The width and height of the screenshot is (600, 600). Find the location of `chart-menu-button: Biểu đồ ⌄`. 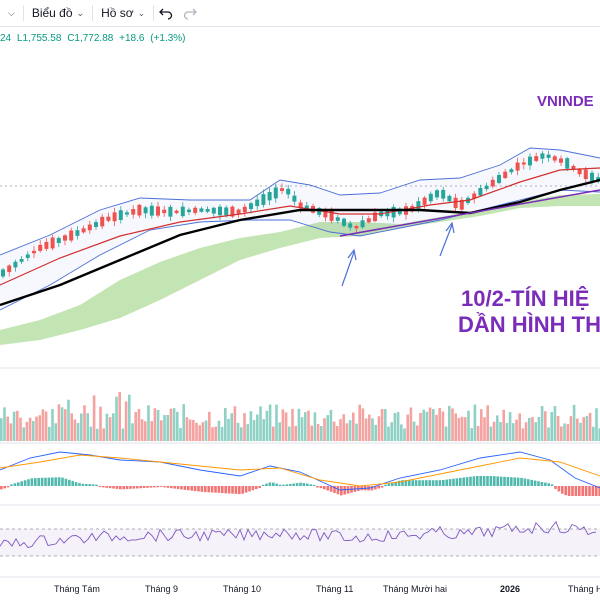

chart-menu-button: Biểu đồ ⌄ is located at coordinates (58, 13).